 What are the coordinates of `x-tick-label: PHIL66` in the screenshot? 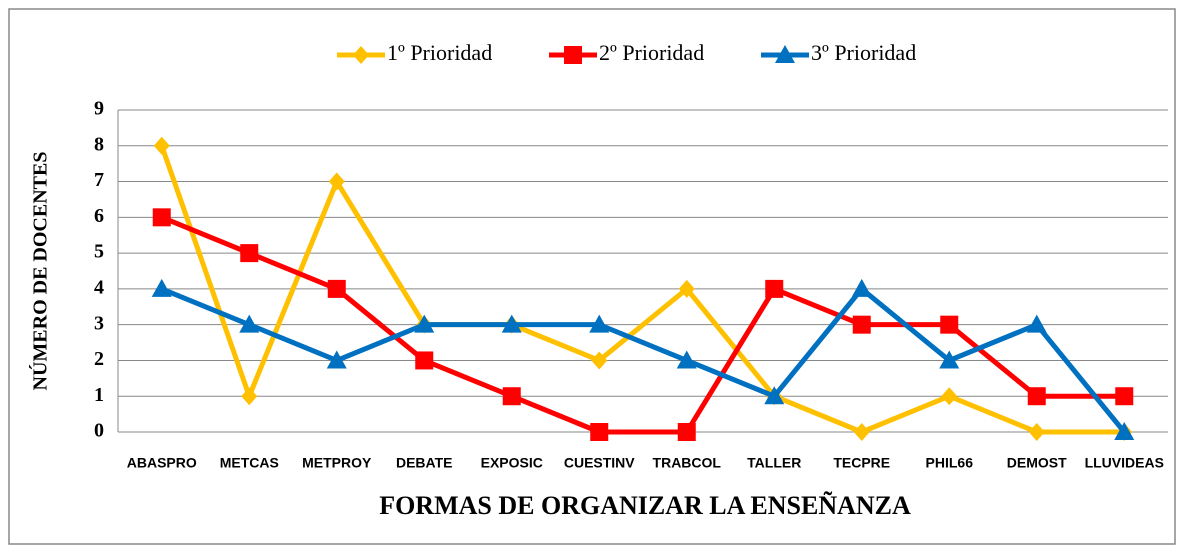 It's located at (950, 463).